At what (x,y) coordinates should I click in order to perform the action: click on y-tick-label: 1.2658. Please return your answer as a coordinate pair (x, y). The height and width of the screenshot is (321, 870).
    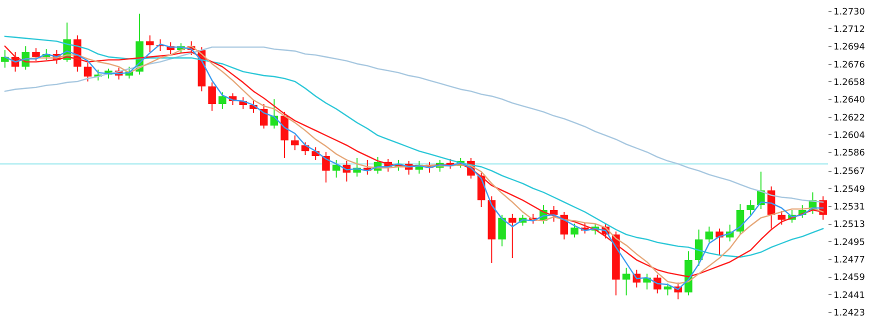
    Looking at the image, I should click on (850, 83).